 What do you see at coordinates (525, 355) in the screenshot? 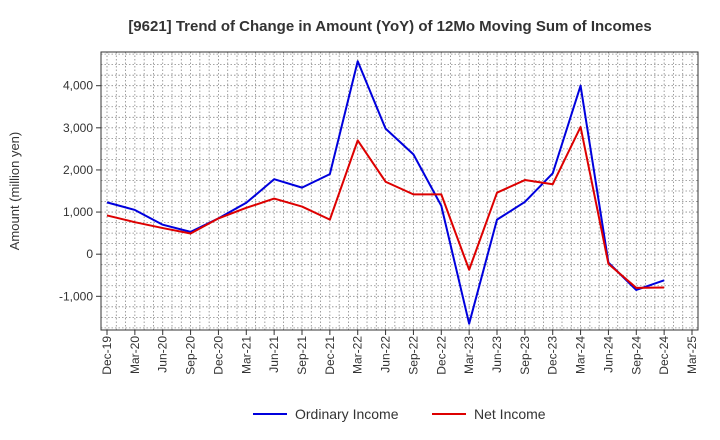
I see `x-tick-label: Sep-23` at bounding box center [525, 355].